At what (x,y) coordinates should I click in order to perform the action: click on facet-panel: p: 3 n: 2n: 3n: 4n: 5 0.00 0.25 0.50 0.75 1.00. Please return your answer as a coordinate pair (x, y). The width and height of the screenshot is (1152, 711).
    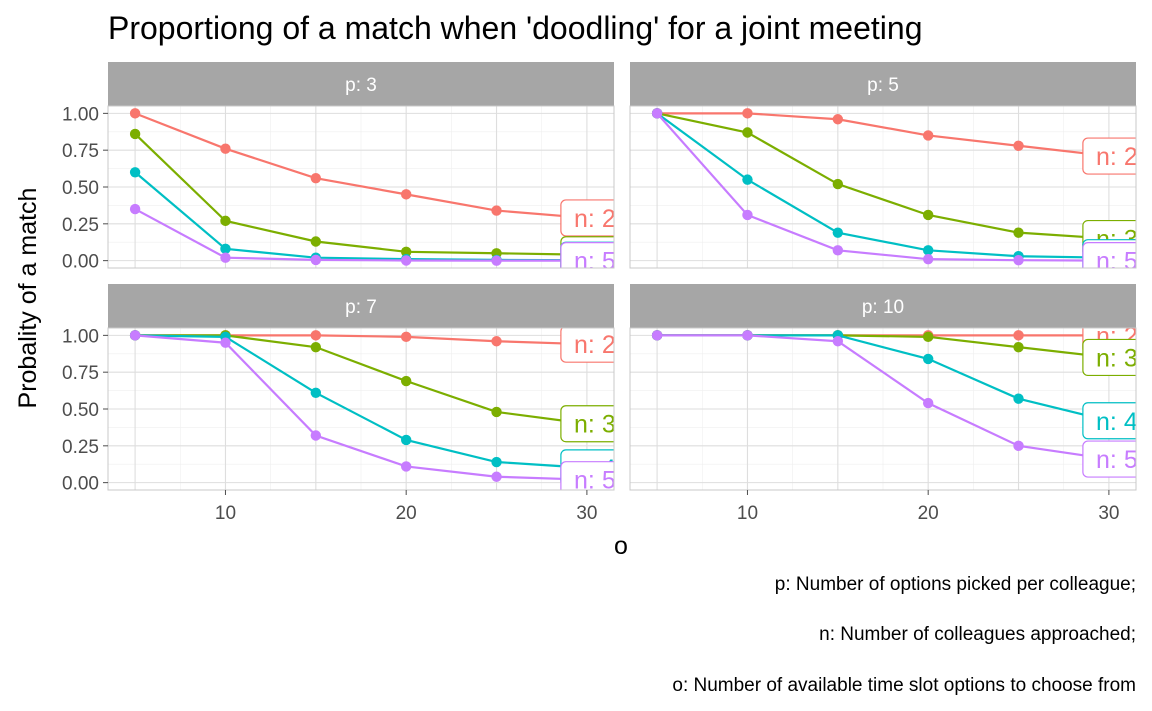
    Looking at the image, I should click on (339, 167).